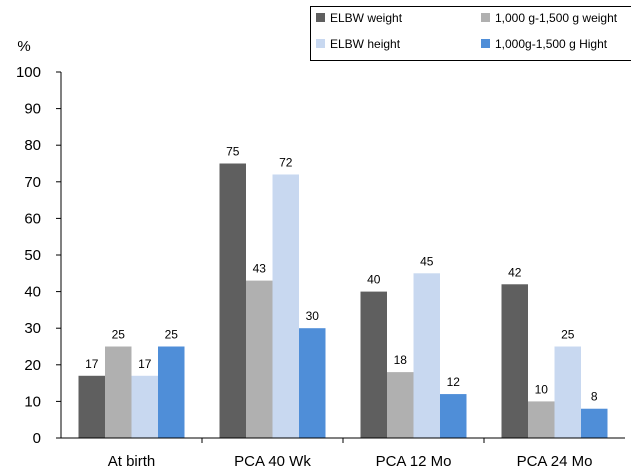 The image size is (631, 471). What do you see at coordinates (37, 438) in the screenshot?
I see `y-tick-label: 0` at bounding box center [37, 438].